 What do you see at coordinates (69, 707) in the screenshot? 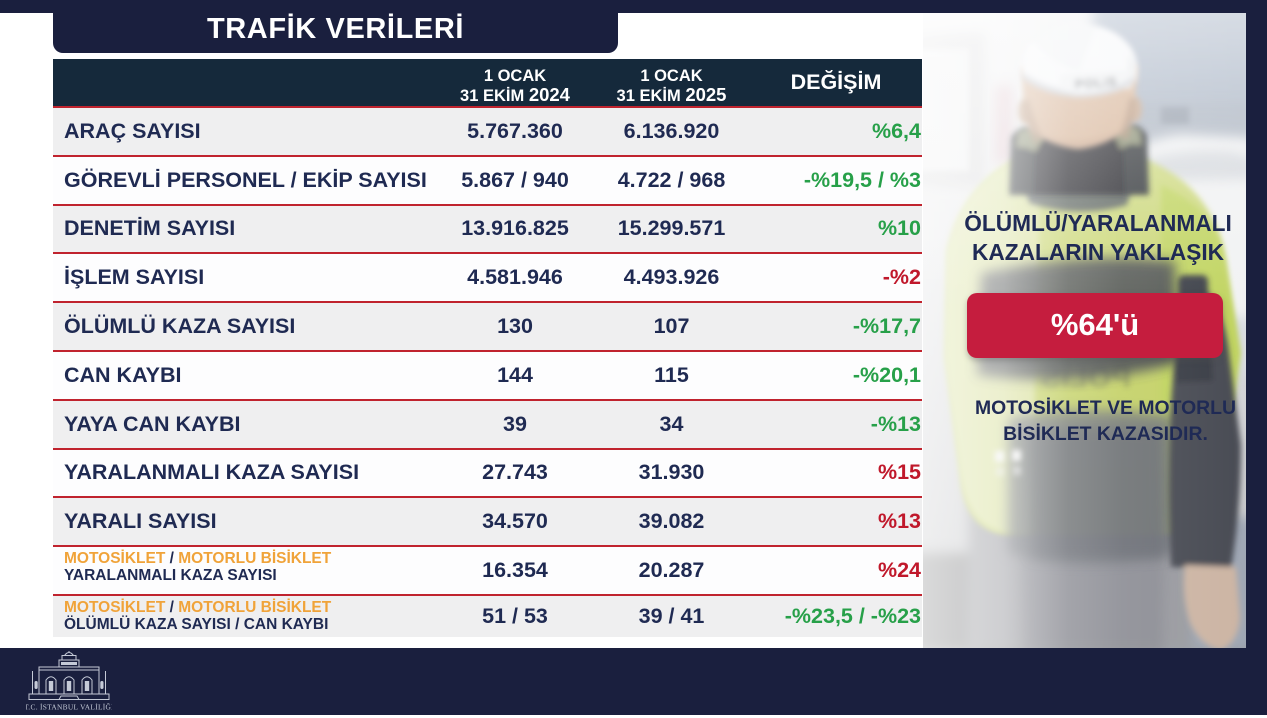
I see `svg-text: T.C. İSTANBUL VALİLİĞİ` at bounding box center [69, 707].